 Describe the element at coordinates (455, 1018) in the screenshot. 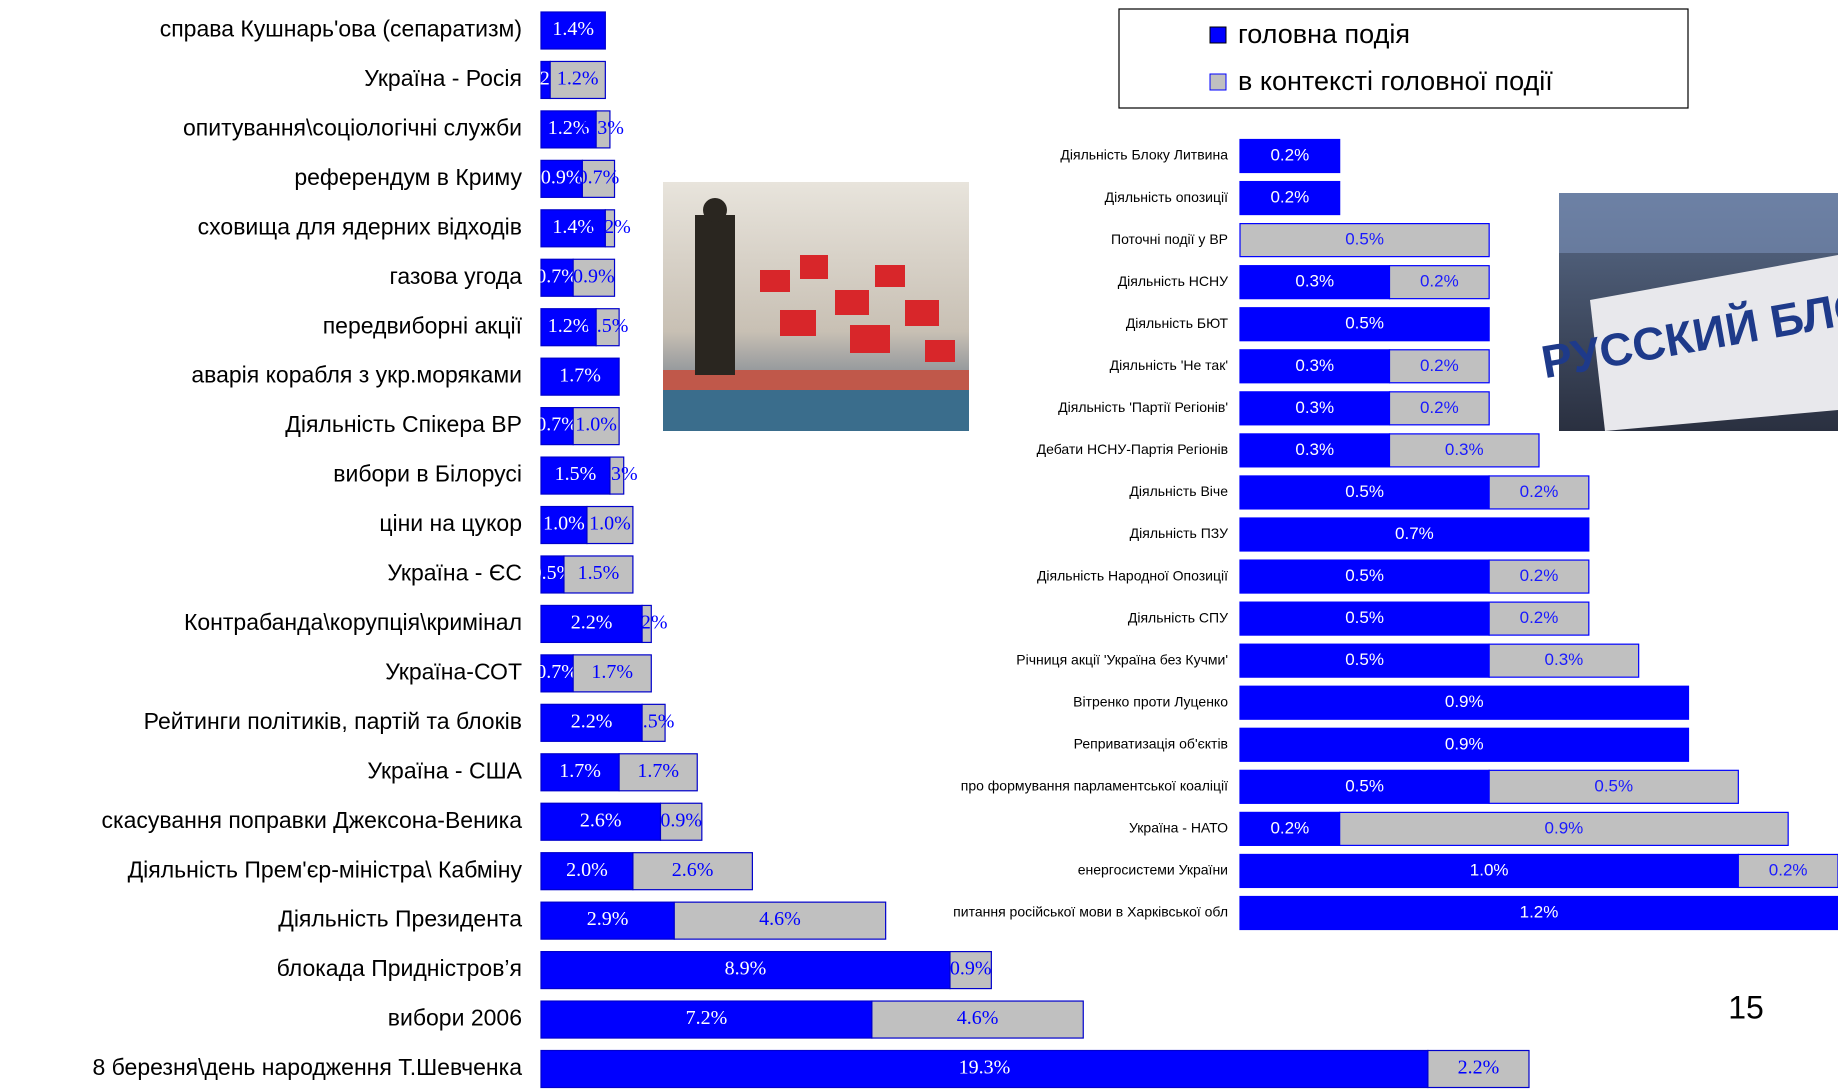

I see `category-label: вибори 2006` at that location.